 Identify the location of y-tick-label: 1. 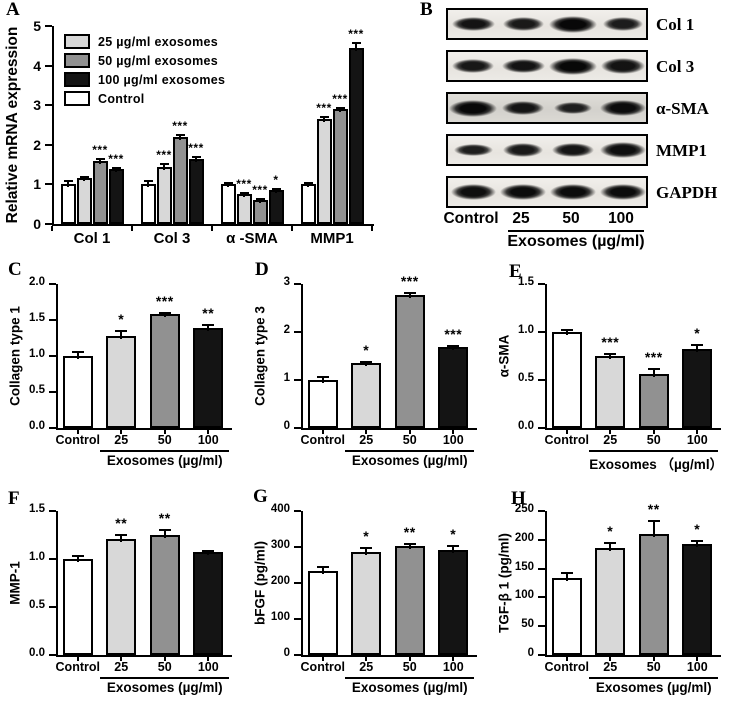
(286, 378).